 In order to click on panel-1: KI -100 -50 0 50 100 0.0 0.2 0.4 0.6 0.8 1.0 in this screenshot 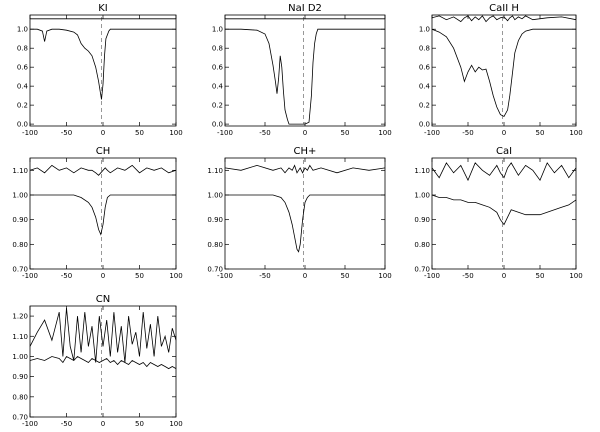, I will do `click(100, 70)`.